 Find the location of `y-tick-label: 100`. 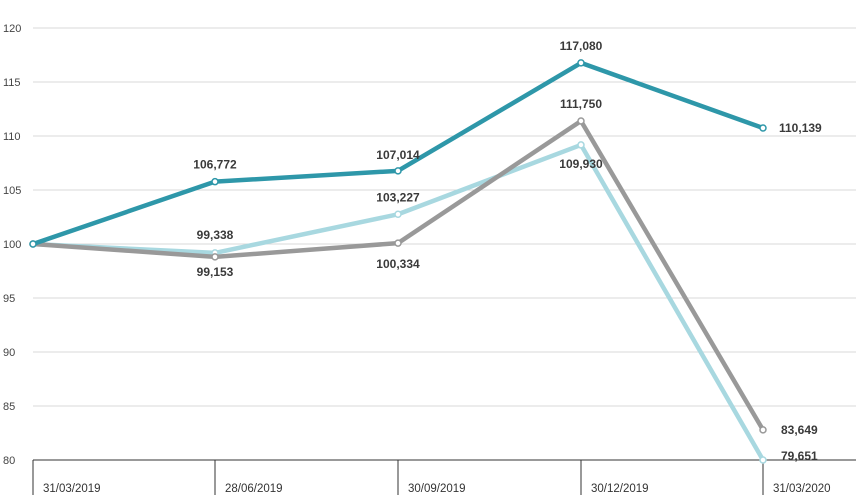

y-tick-label: 100 is located at coordinates (12, 245).